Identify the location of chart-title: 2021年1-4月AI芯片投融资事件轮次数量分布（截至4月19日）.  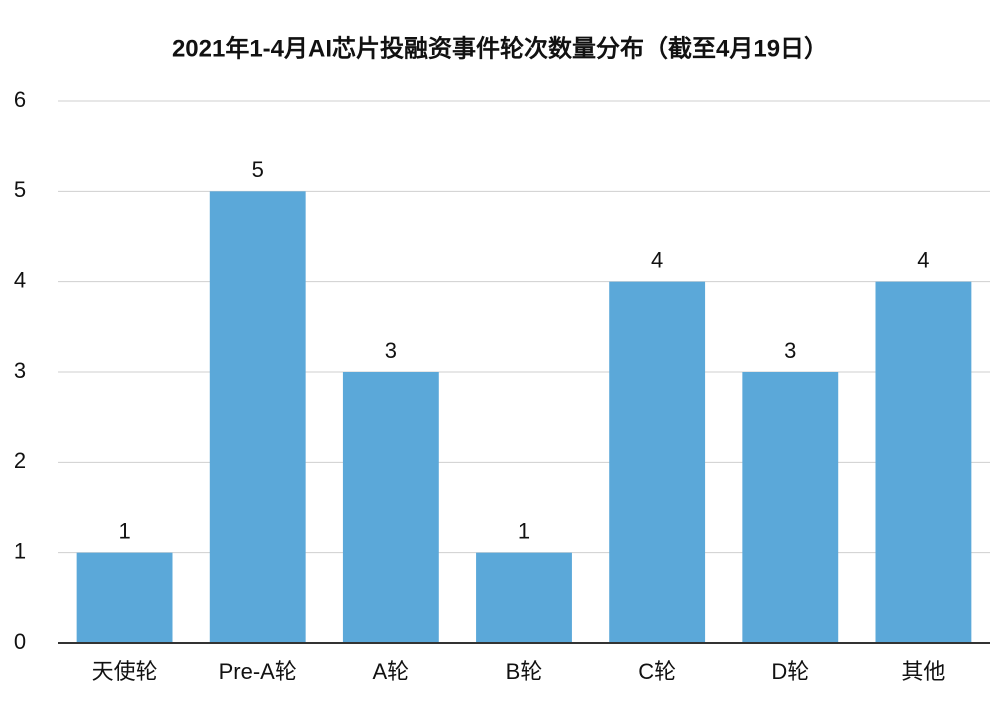
(500, 48).